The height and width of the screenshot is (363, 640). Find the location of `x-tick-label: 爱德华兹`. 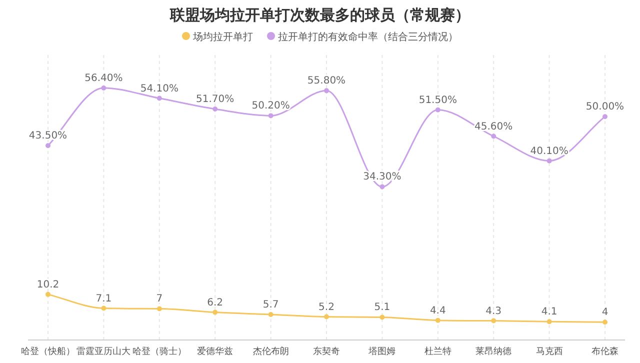

x-tick-label: 爱德华兹 is located at coordinates (215, 351).